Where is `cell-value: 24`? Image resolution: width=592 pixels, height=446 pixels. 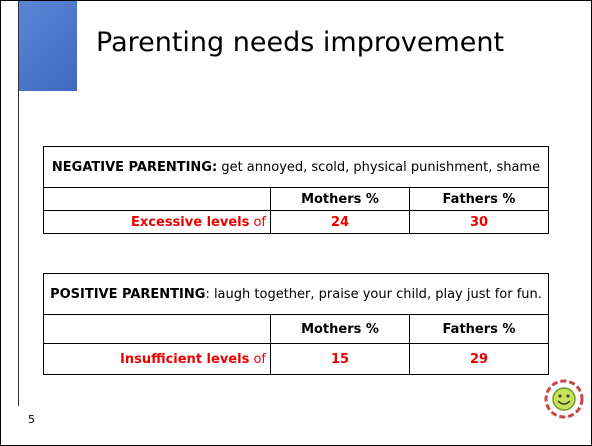 cell-value: 24 is located at coordinates (340, 222).